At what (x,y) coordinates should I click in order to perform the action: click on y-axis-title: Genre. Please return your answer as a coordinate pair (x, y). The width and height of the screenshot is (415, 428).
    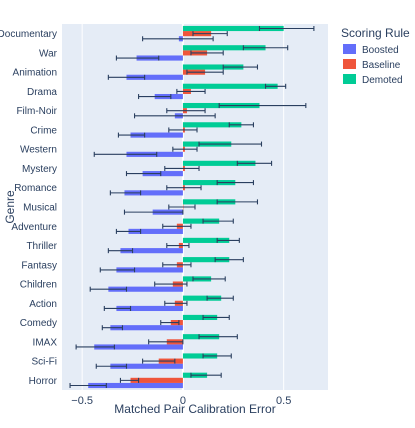
    Looking at the image, I should click on (10, 207).